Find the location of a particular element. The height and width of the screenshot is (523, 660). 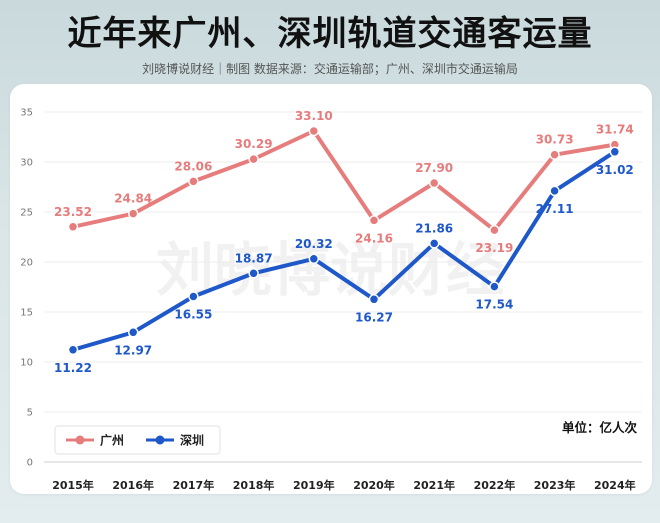

y-tick-label: 0 is located at coordinates (30, 463).